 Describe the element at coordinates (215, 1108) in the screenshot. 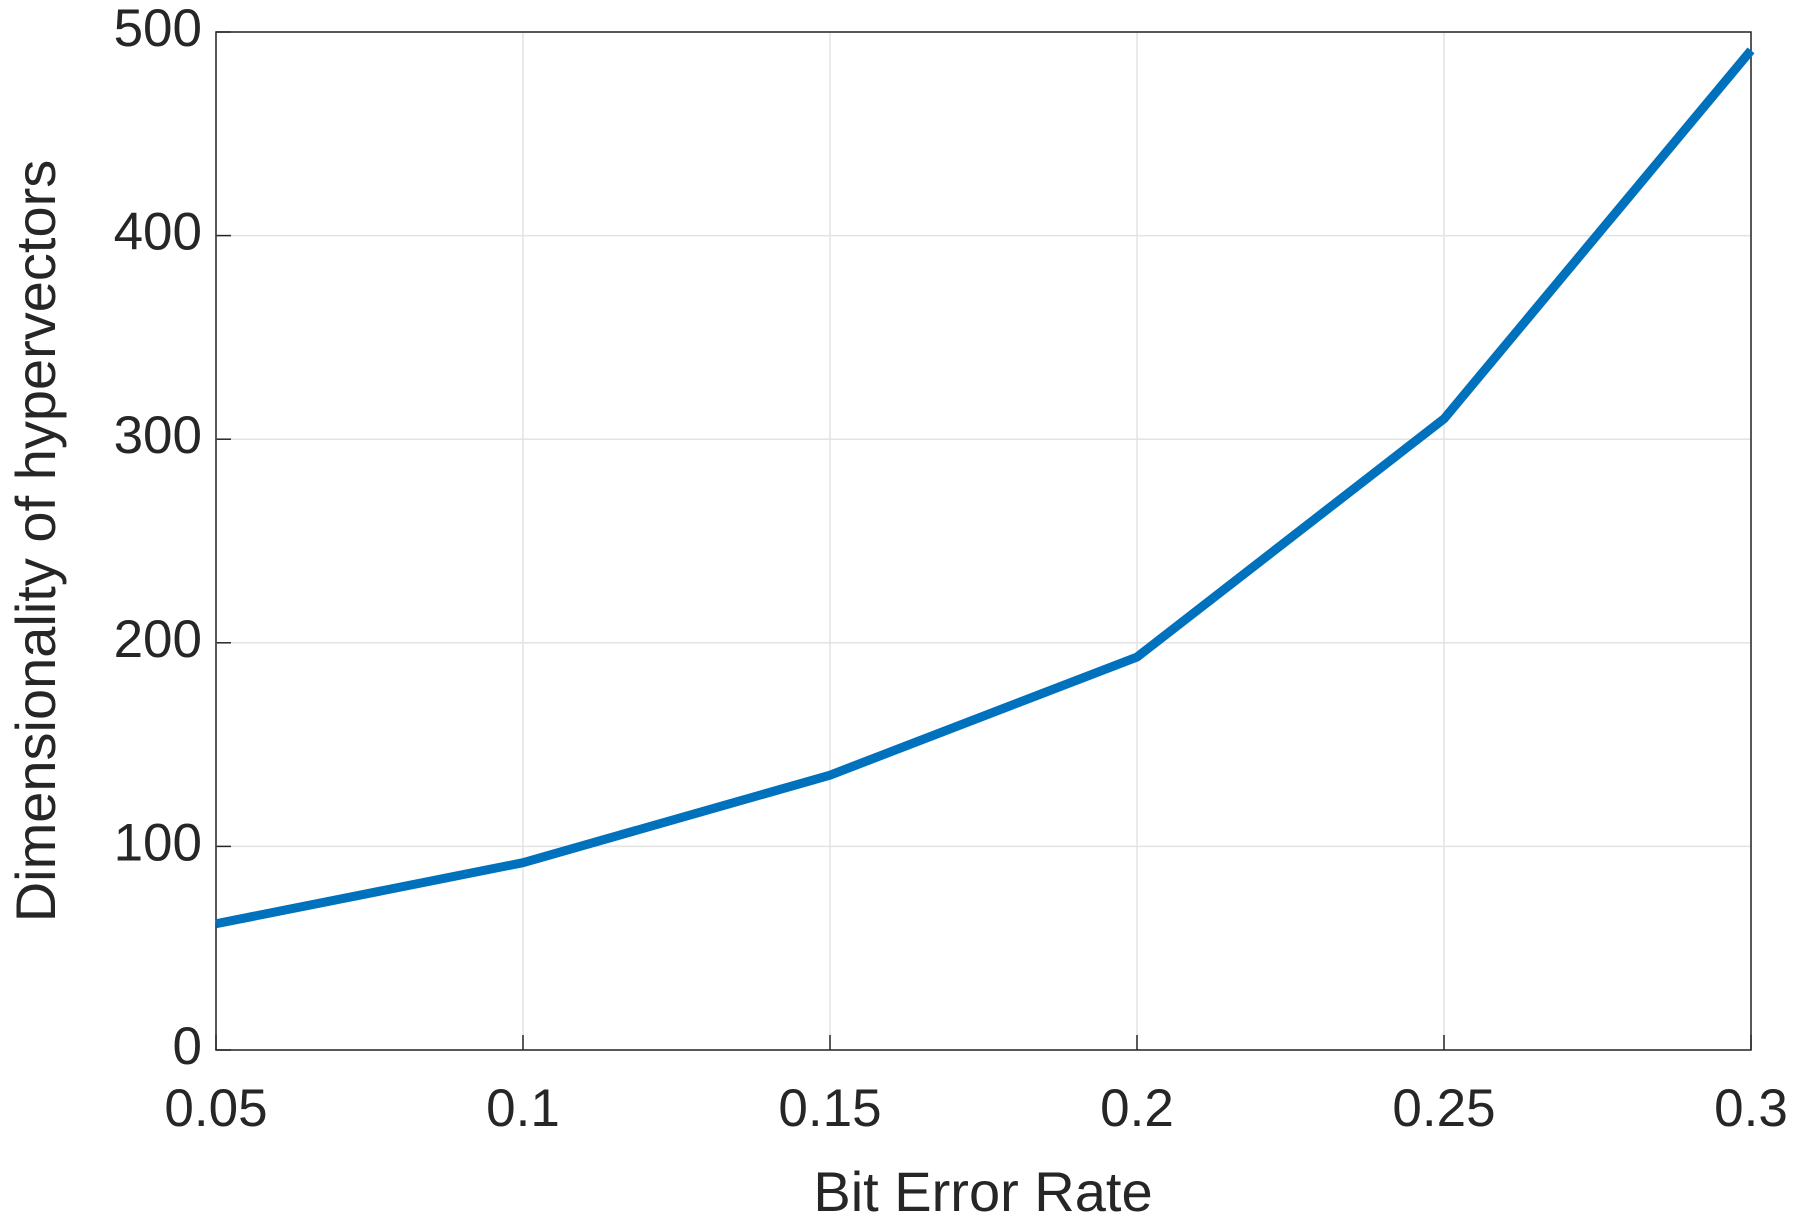

I see `x-tick-label: 0.05` at that location.